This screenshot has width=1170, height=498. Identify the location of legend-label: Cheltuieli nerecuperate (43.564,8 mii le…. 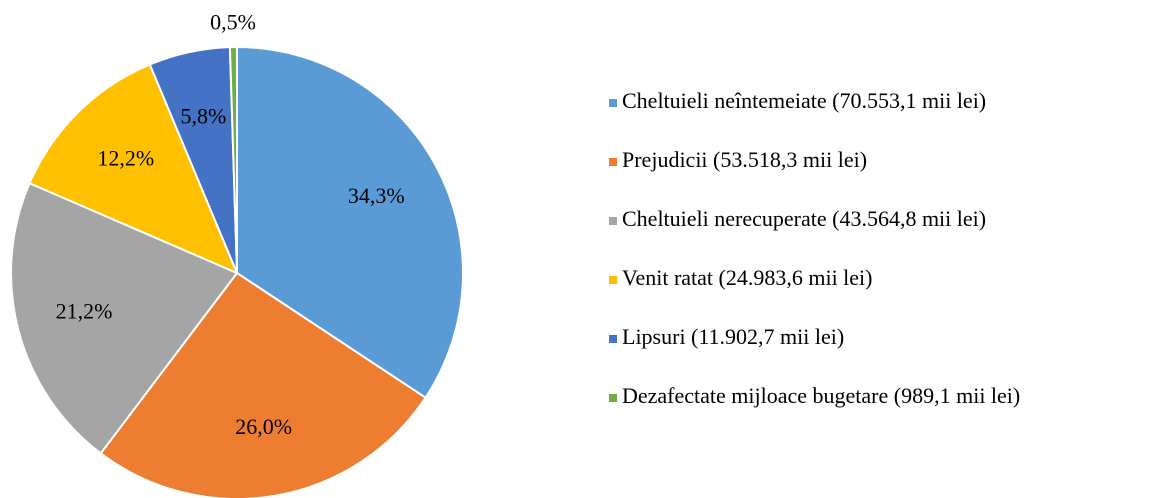
(804, 218).